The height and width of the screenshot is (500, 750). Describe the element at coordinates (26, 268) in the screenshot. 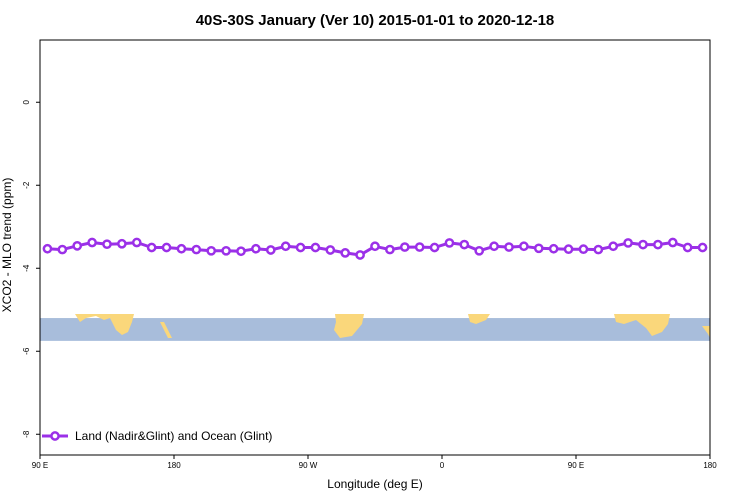

I see `y-tick-label: -4` at that location.